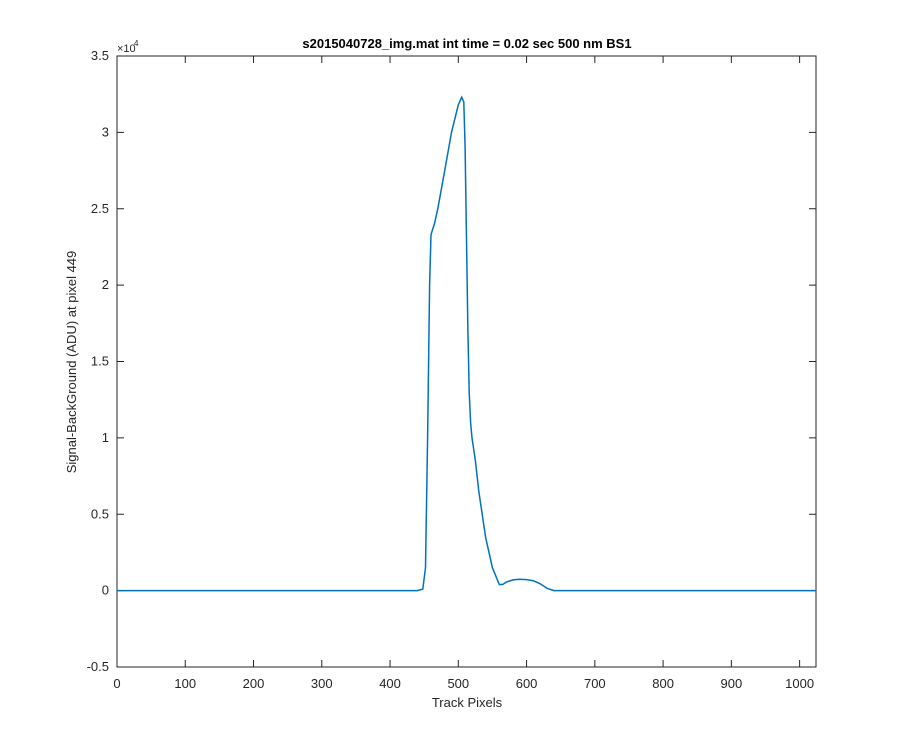  What do you see at coordinates (254, 683) in the screenshot?
I see `x-tick-label: 200` at bounding box center [254, 683].